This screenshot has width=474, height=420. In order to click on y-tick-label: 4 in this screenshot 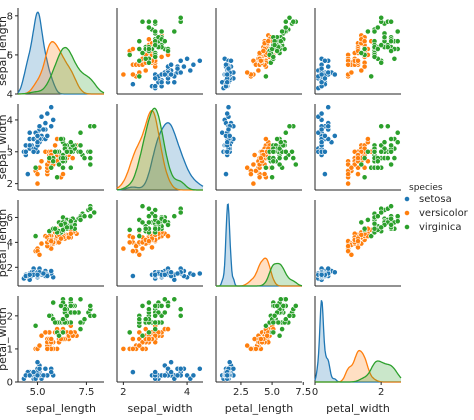, I will do `click(10, 243)`.